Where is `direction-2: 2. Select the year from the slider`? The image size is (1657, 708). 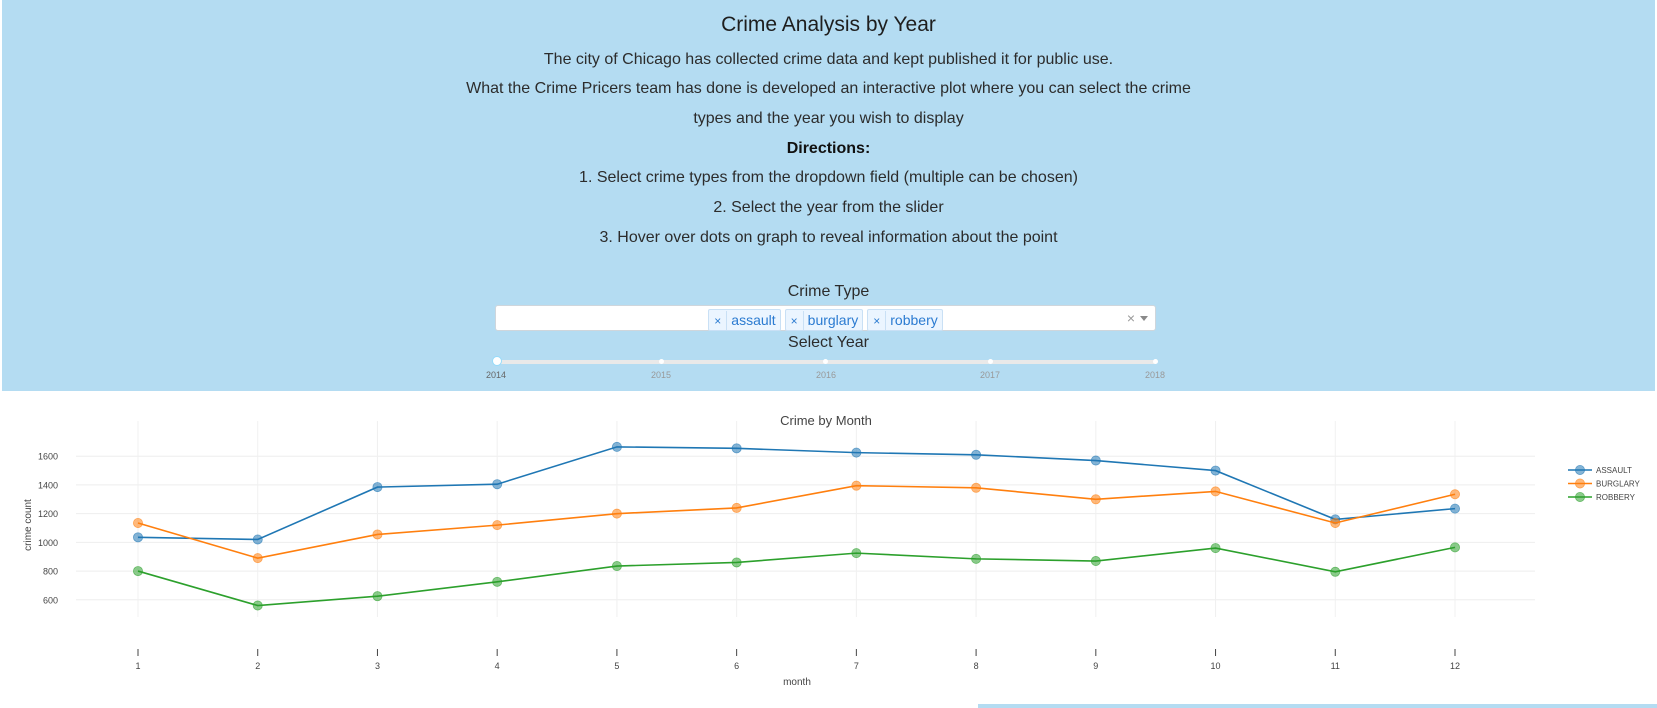
direction-2: 2. Select the year from the slider is located at coordinates (828, 207).